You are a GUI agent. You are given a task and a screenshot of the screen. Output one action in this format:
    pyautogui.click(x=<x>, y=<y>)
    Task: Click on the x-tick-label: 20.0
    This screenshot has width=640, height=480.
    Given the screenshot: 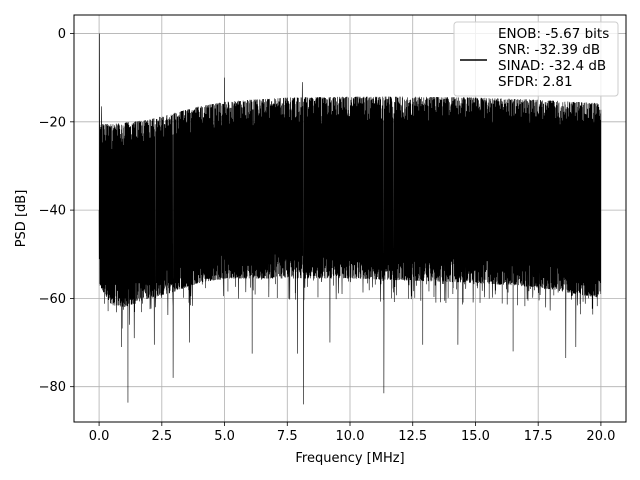 What is the action you would take?
    pyautogui.click(x=600, y=436)
    